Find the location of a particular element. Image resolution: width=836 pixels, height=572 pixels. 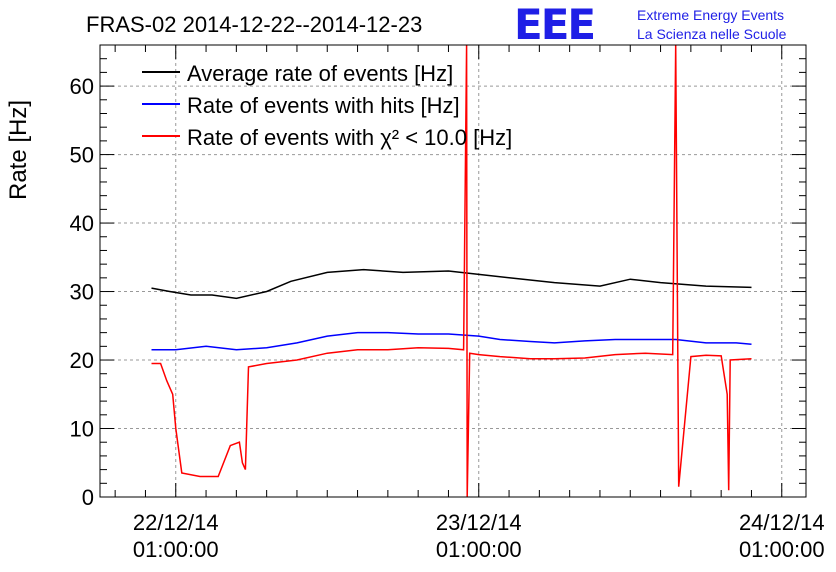

y-tick-label: 60 is located at coordinates (82, 86).